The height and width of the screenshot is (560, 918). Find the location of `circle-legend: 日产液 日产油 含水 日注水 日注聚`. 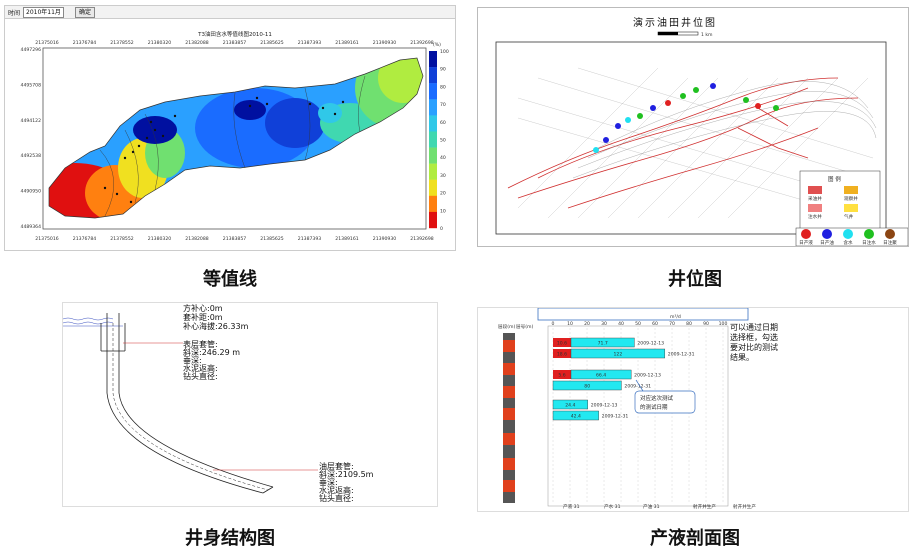

circle-legend: 日产液 日产油 含水 日注水 日注聚 is located at coordinates (851, 236).